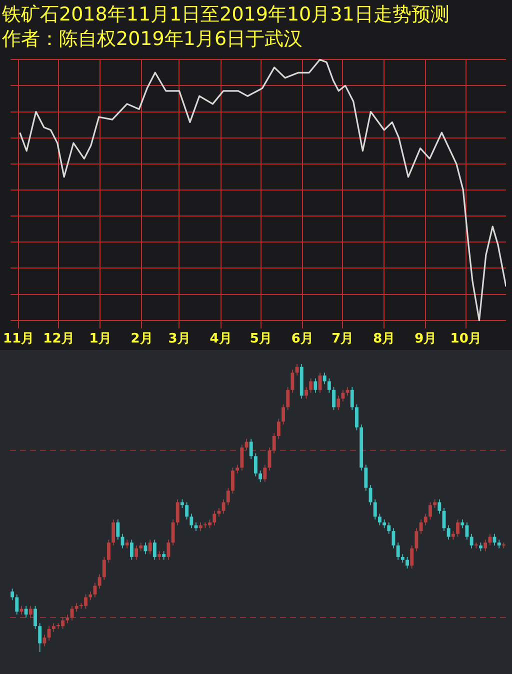 Image resolution: width=512 pixels, height=674 pixels. Describe the element at coordinates (225, 14) in the screenshot. I see `chart-title: 铁矿石2018年11月1日至2019年10月31日走势预测` at that location.